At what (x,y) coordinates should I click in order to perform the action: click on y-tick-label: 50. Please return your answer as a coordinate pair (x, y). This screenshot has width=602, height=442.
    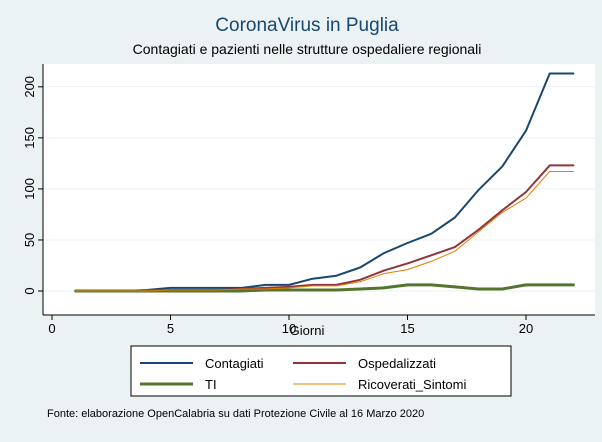
    Looking at the image, I should click on (29, 240).